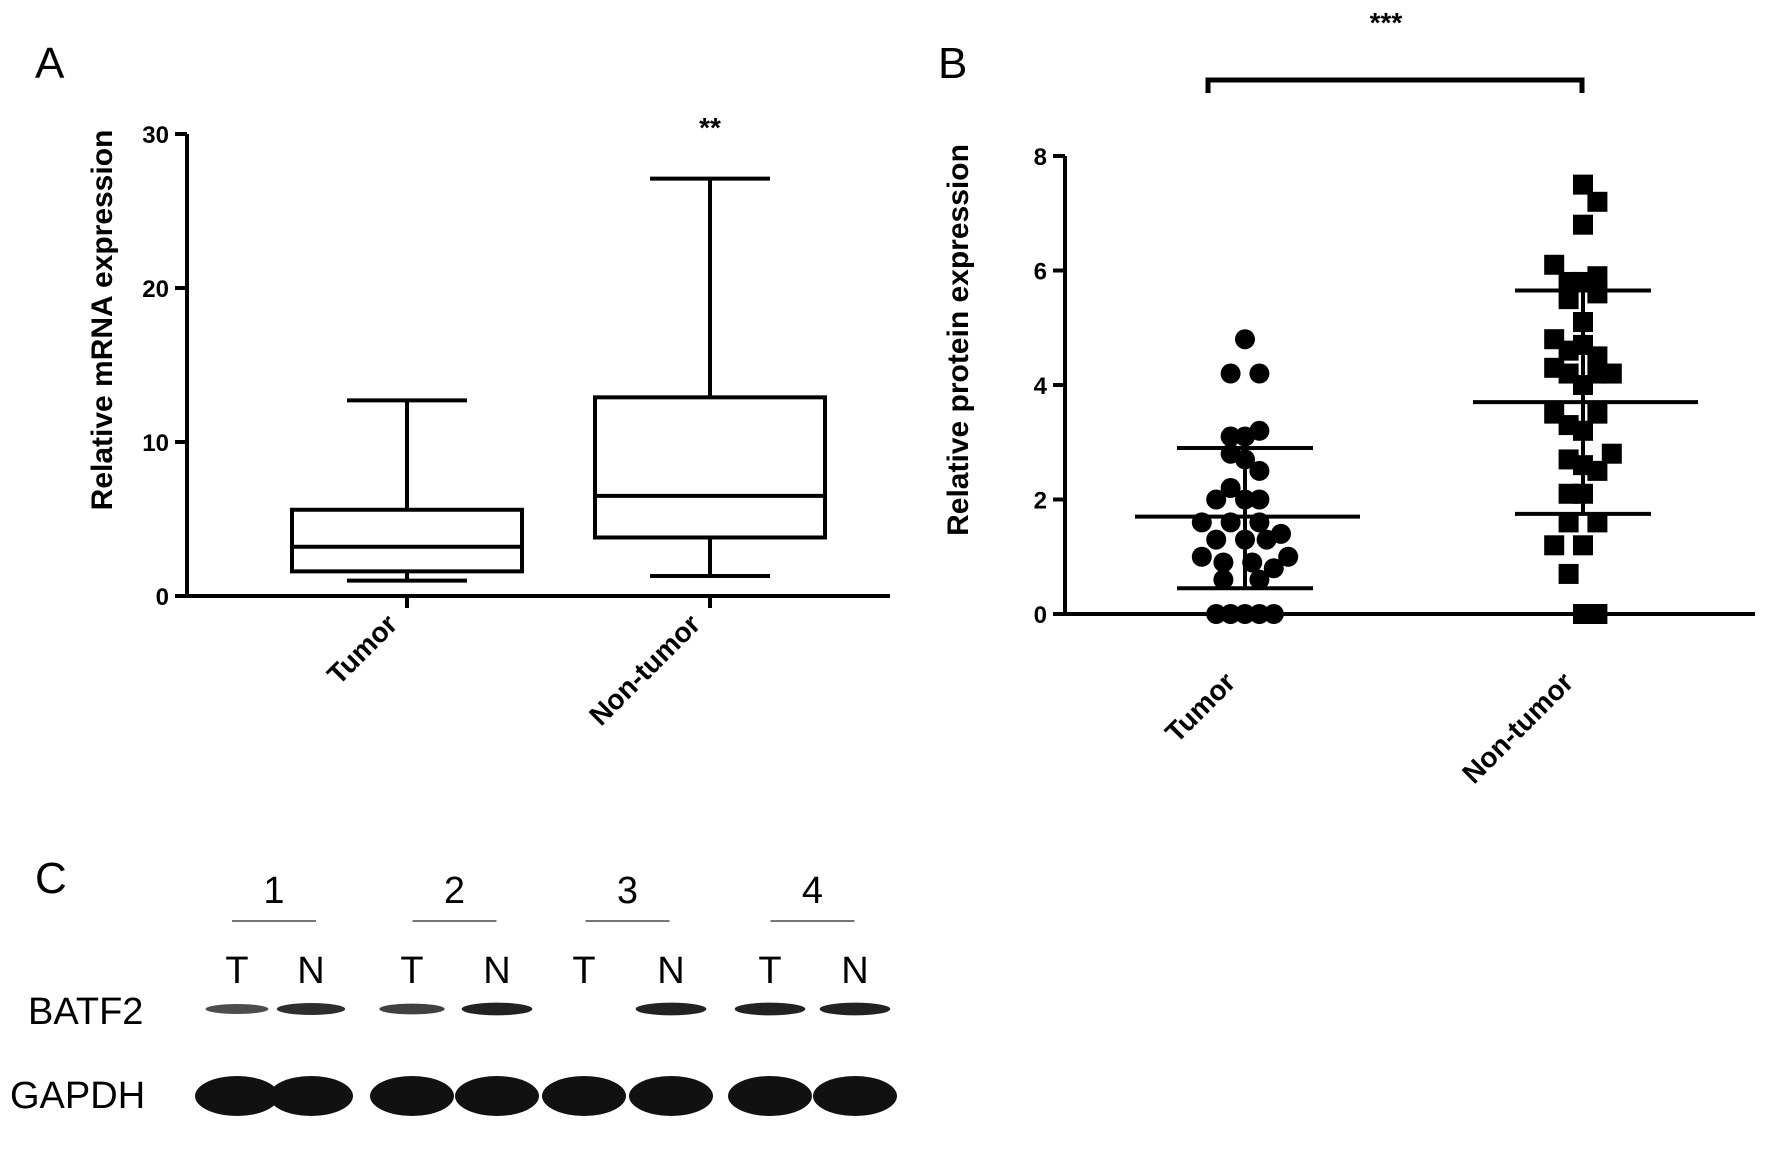 Image resolution: width=1772 pixels, height=1157 pixels. Describe the element at coordinates (496, 971) in the screenshot. I see `lane-label-4-n: N` at that location.